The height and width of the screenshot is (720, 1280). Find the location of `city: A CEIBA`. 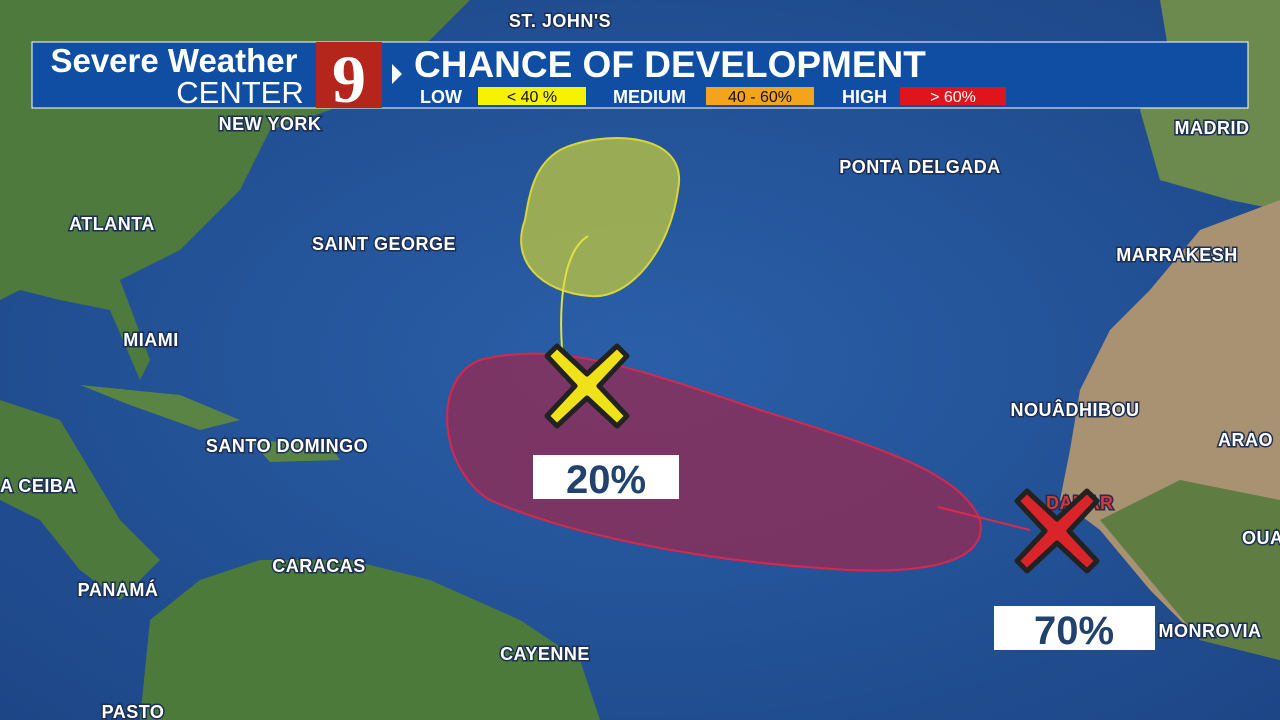

city: A CEIBA is located at coordinates (38, 486).